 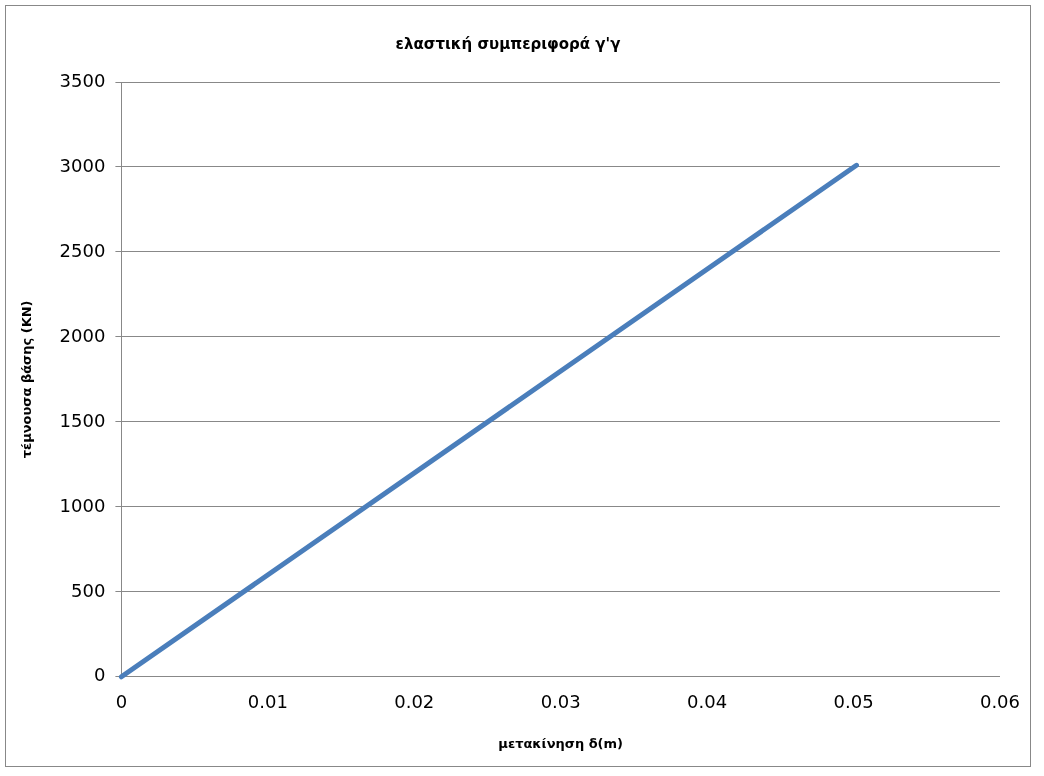 What do you see at coordinates (88, 590) in the screenshot?
I see `y-tick-label: 500` at bounding box center [88, 590].